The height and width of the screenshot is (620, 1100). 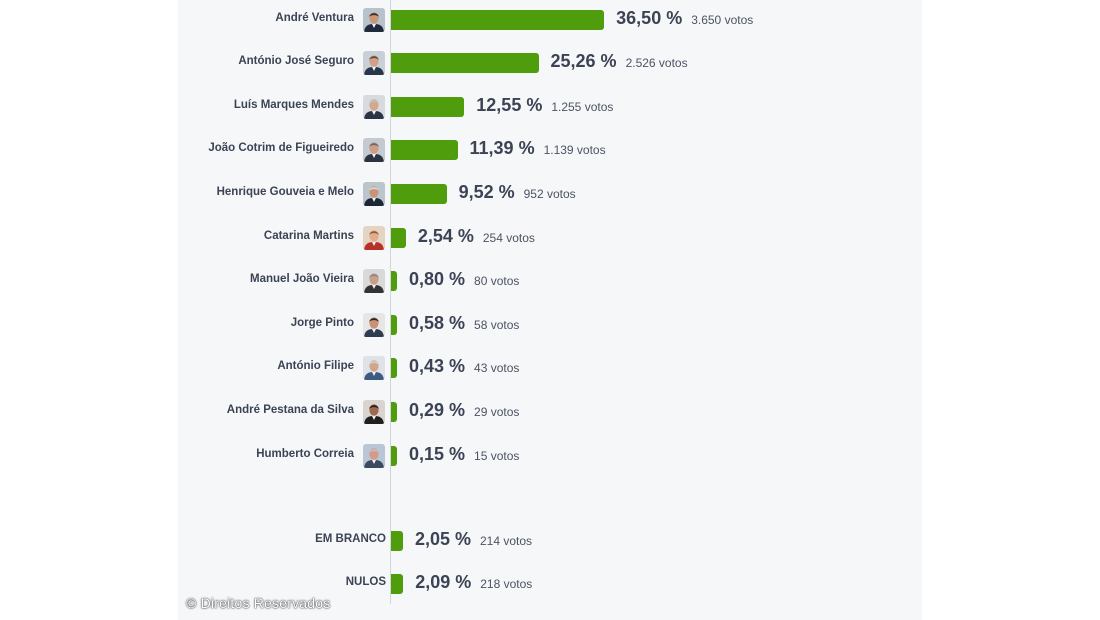 I want to click on percent-label: 36,50 %, so click(x=649, y=18).